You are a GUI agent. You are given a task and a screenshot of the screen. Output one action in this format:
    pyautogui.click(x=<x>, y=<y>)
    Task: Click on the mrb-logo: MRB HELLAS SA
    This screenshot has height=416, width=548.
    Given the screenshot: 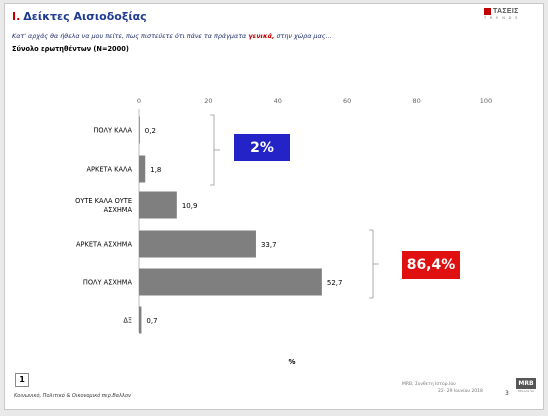 What is the action you would take?
    pyautogui.click(x=526, y=385)
    